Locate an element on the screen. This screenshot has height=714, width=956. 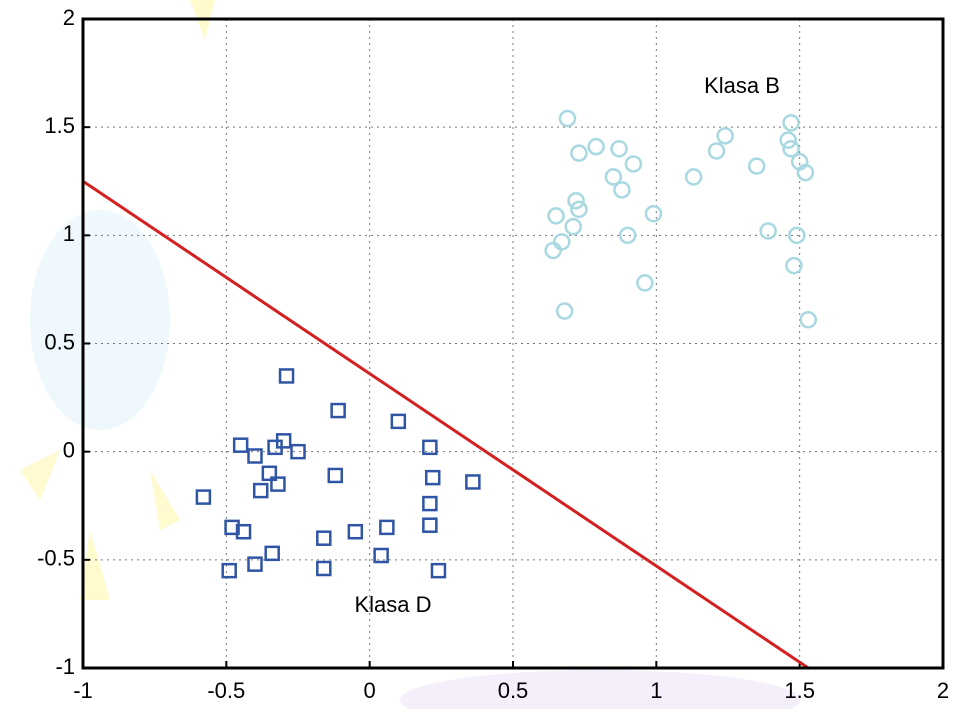
y-tick-label: -1 is located at coordinates (65, 666).